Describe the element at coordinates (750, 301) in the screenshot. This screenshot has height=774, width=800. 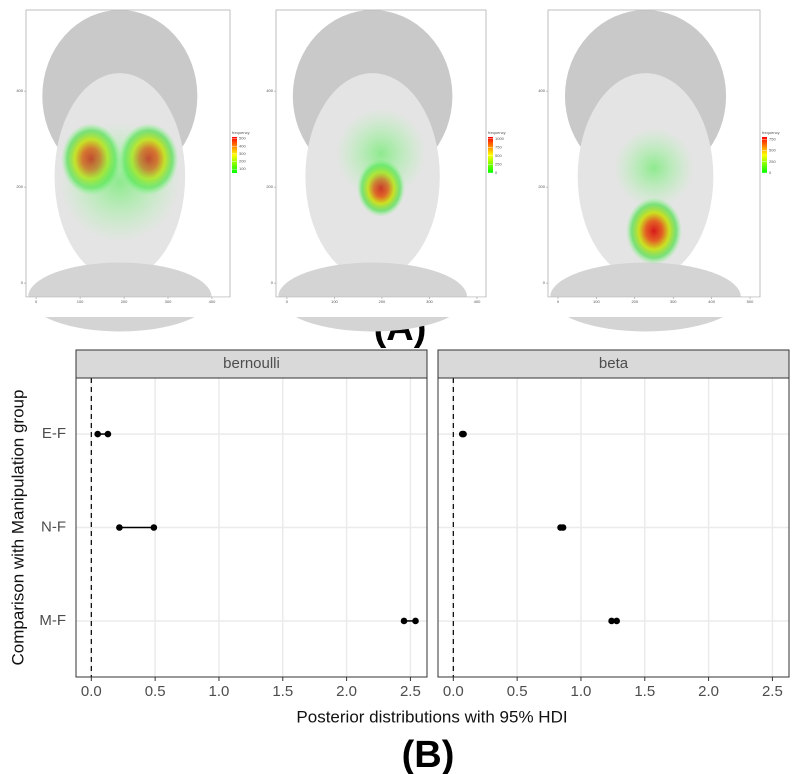
I see `x-tick-label: 500` at that location.